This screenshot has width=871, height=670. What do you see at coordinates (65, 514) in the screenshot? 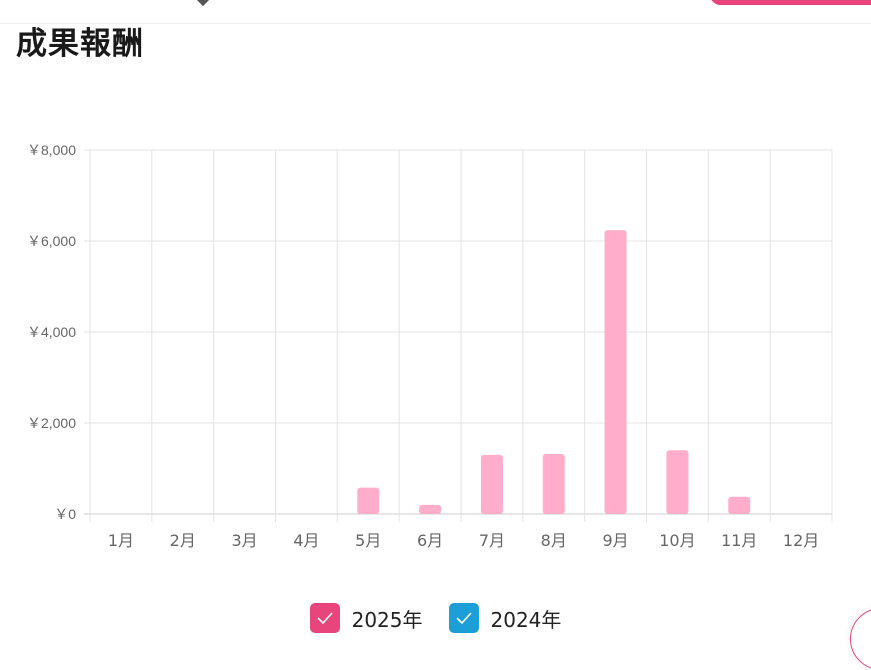
I see `y-tick-label: ￥0` at bounding box center [65, 514].